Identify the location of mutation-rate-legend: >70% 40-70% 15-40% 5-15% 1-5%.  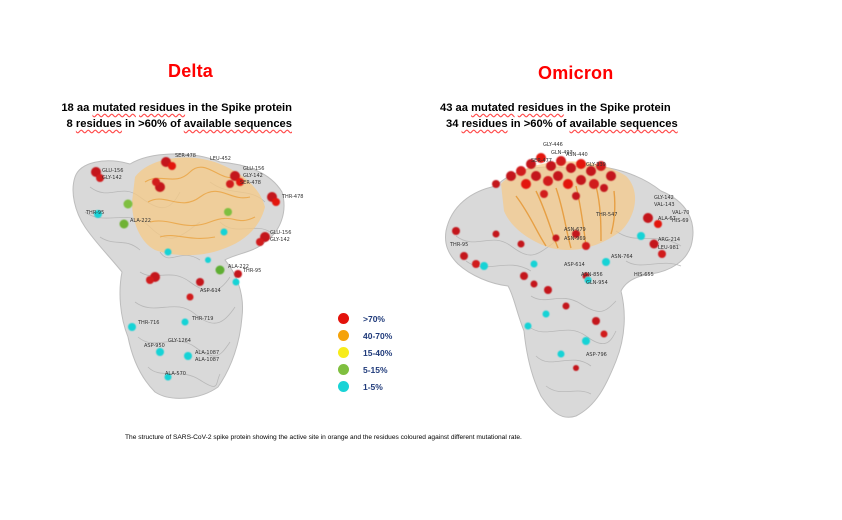
(365, 352).